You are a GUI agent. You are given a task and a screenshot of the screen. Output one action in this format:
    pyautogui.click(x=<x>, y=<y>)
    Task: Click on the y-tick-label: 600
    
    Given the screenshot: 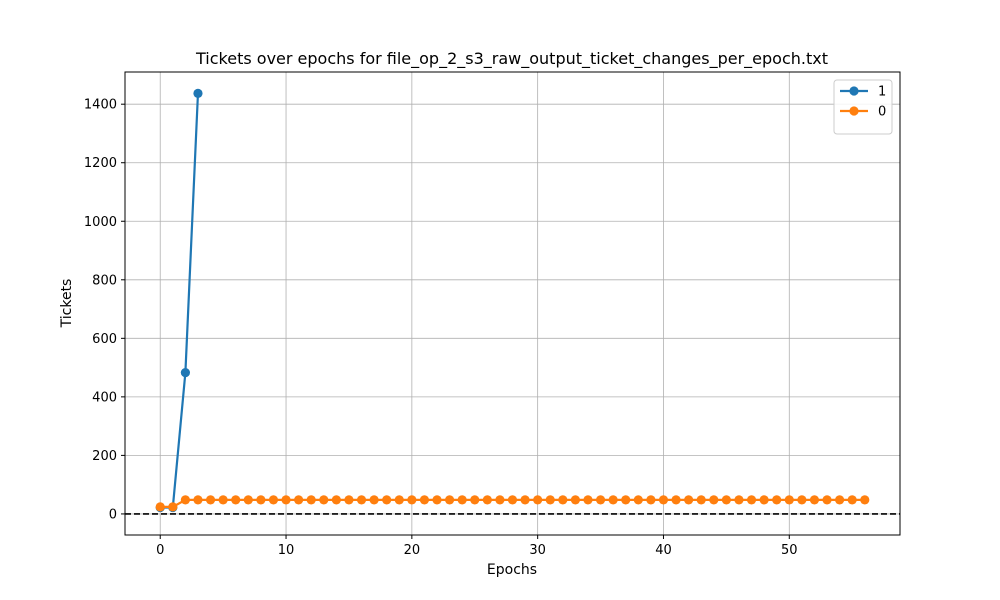 What is the action you would take?
    pyautogui.click(x=104, y=339)
    